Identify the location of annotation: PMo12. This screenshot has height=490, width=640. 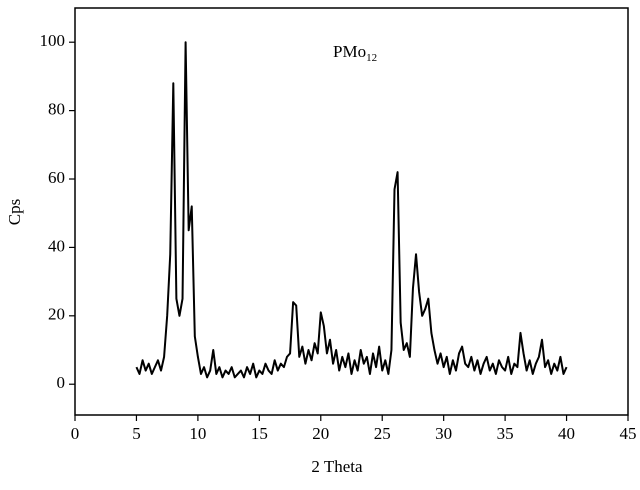
(355, 53).